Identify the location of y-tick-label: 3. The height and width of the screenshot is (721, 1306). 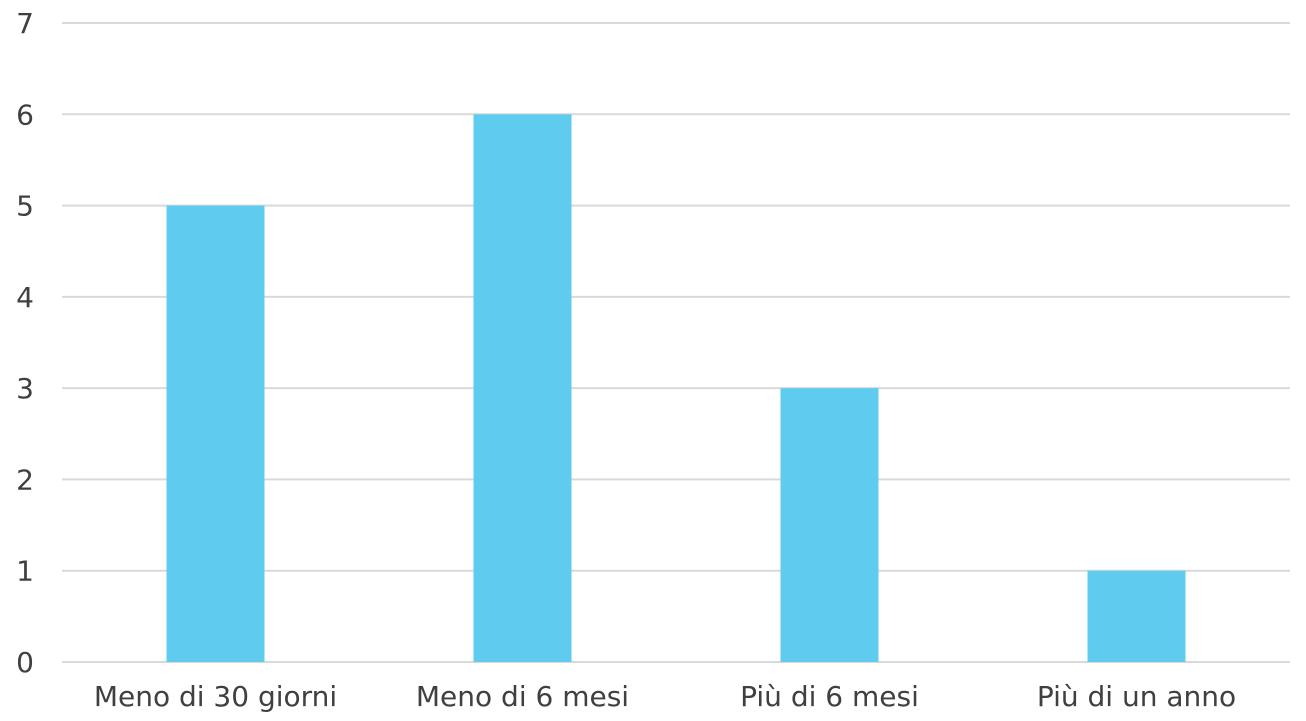
(25, 388).